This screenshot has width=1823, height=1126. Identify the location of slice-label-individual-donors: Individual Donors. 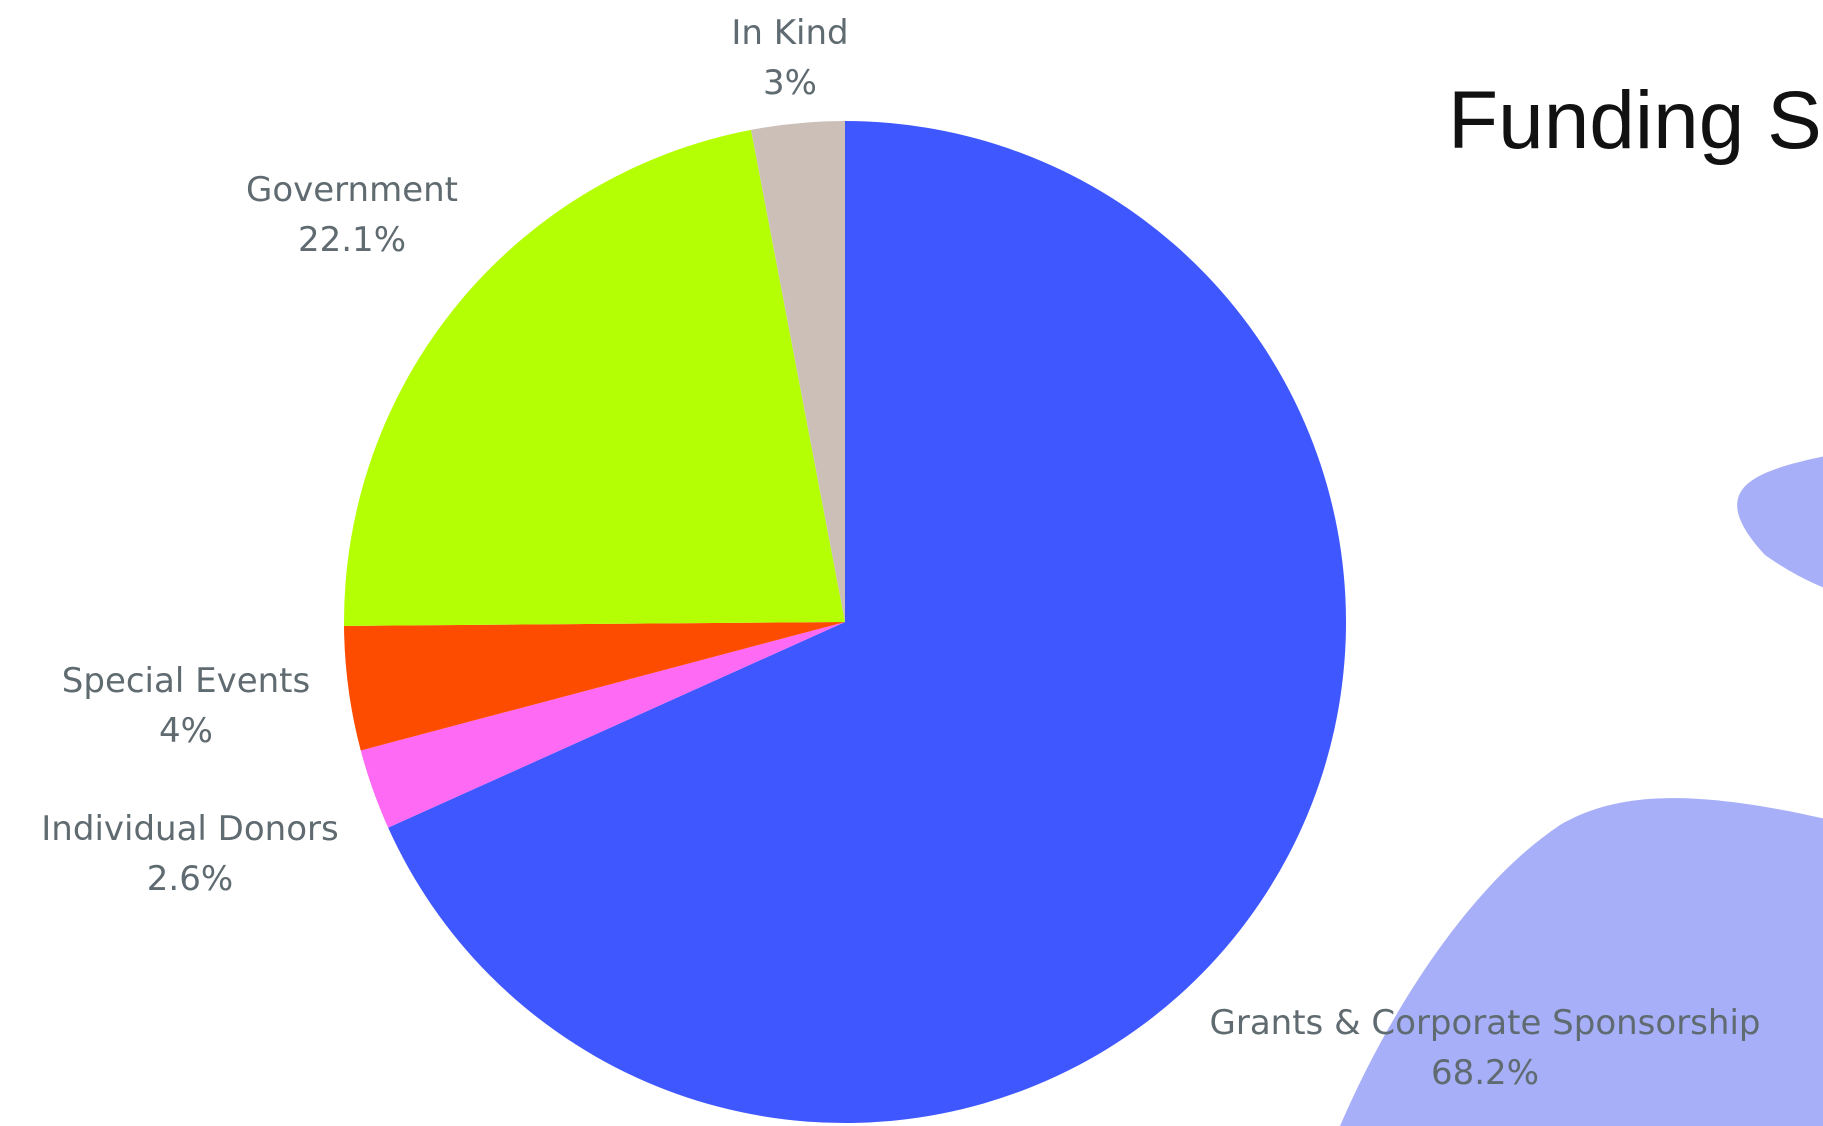
(189, 829).